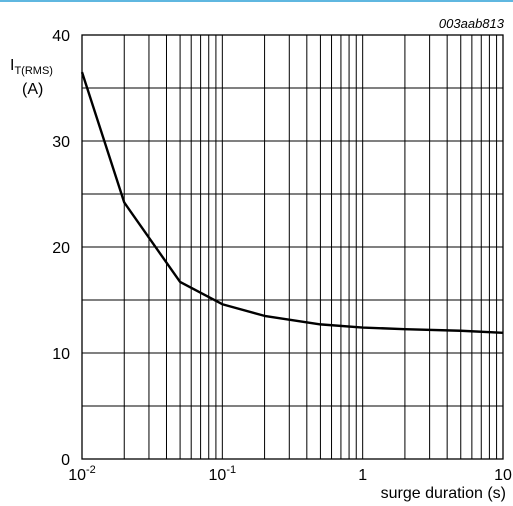  I want to click on y-axis-label: IT(RMS), so click(31, 67).